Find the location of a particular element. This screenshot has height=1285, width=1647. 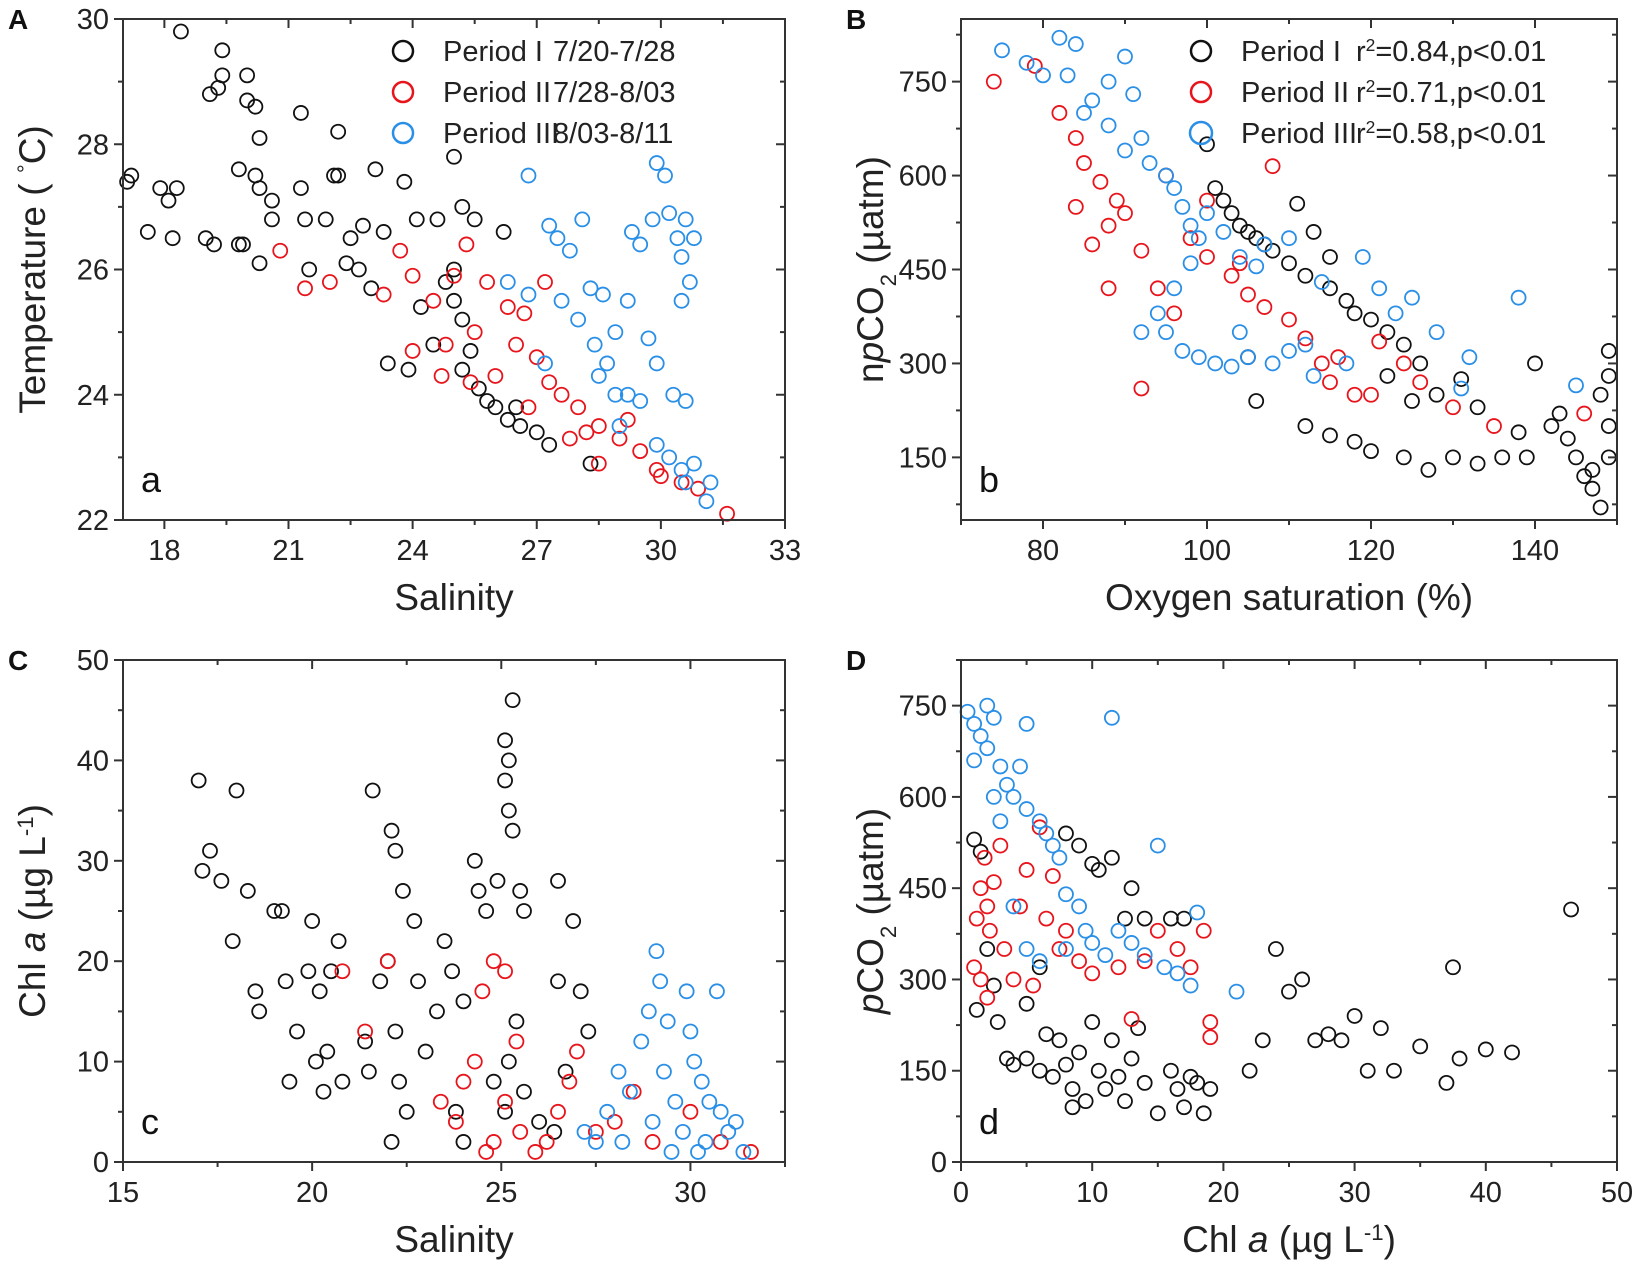

label-part: Salinity is located at coordinates (454, 597).